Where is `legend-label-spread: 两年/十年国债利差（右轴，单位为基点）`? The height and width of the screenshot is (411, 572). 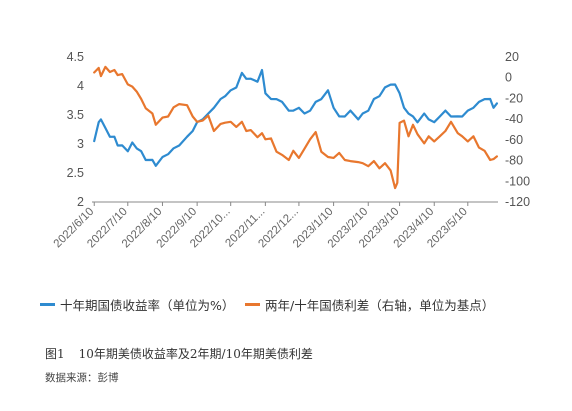
legend-label-spread: 两年/十年国债利差（右轴，单位为基点） is located at coordinates (380, 305).